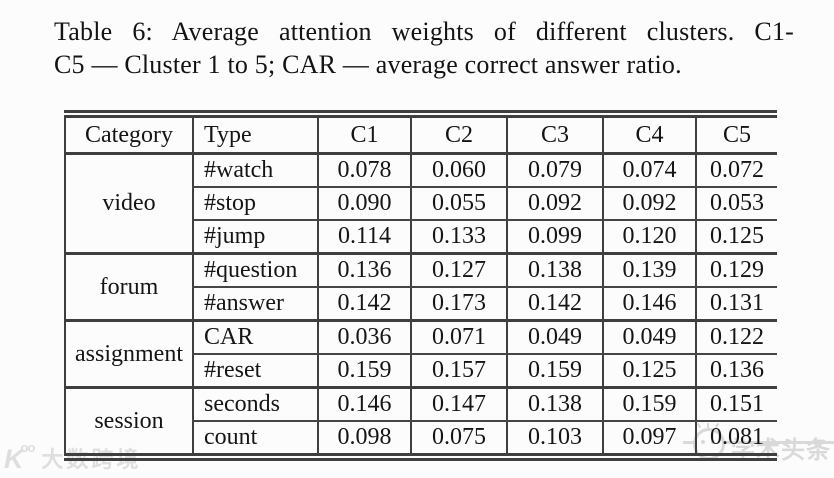 Image resolution: width=834 pixels, height=478 pixels. What do you see at coordinates (736, 134) in the screenshot?
I see `header-cell-c5: C5` at bounding box center [736, 134].